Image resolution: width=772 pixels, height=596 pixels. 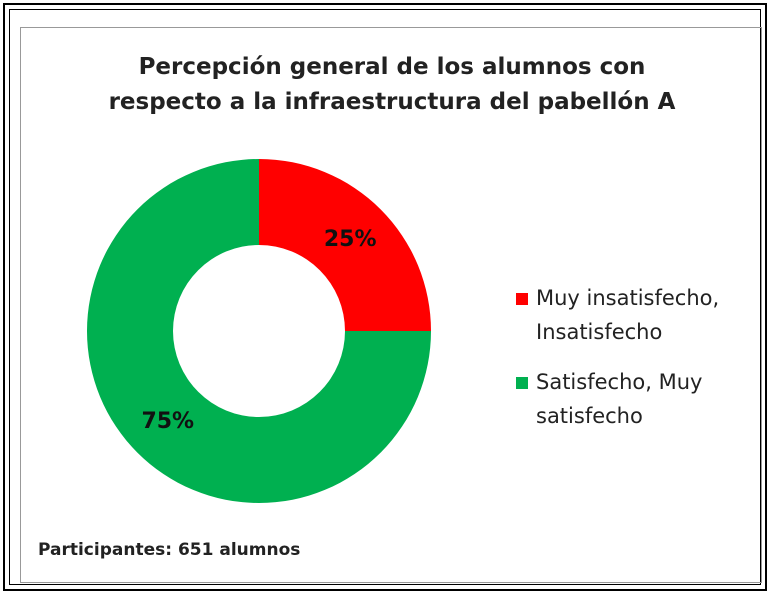 I want to click on legend-label: Satisfecho, Muy satisfecho, so click(x=619, y=399).